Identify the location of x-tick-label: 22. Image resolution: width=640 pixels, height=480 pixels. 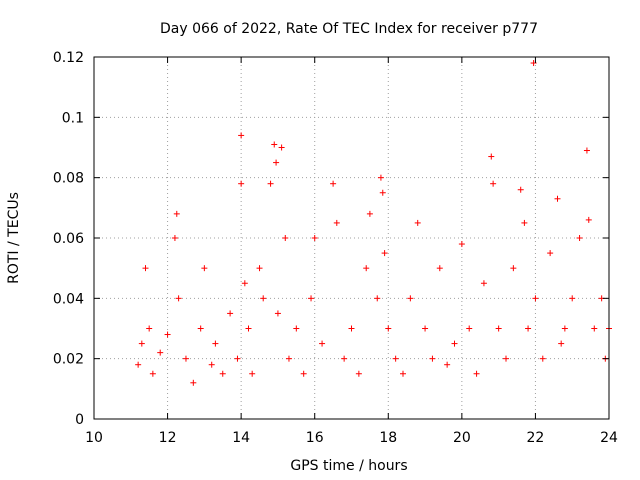
(536, 438).